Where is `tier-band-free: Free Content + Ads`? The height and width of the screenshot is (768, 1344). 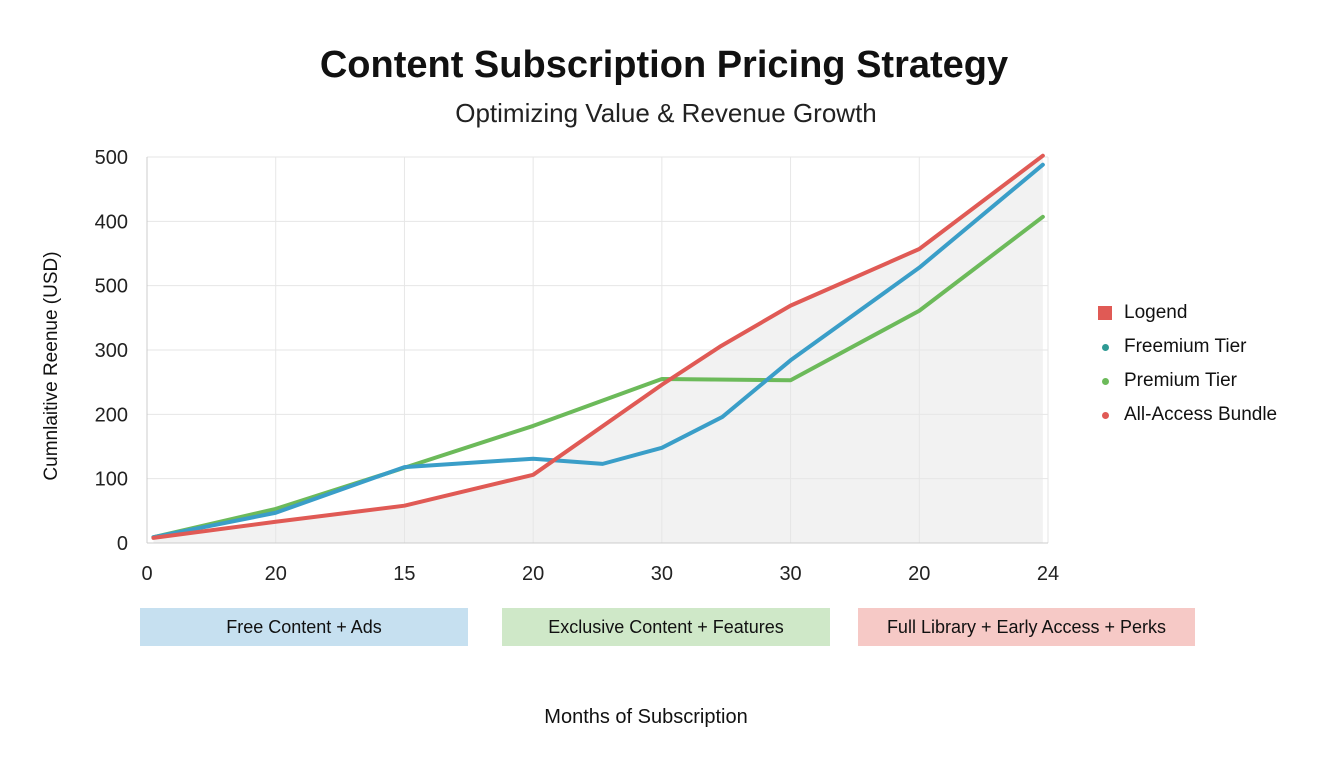
tier-band-free: Free Content + Ads is located at coordinates (304, 627).